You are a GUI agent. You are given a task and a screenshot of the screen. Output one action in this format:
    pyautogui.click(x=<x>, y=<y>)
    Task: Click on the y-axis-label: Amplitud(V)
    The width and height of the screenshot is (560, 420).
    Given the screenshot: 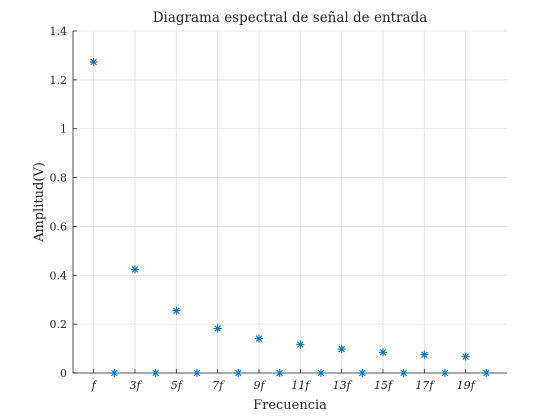 What is the action you would take?
    pyautogui.click(x=39, y=202)
    